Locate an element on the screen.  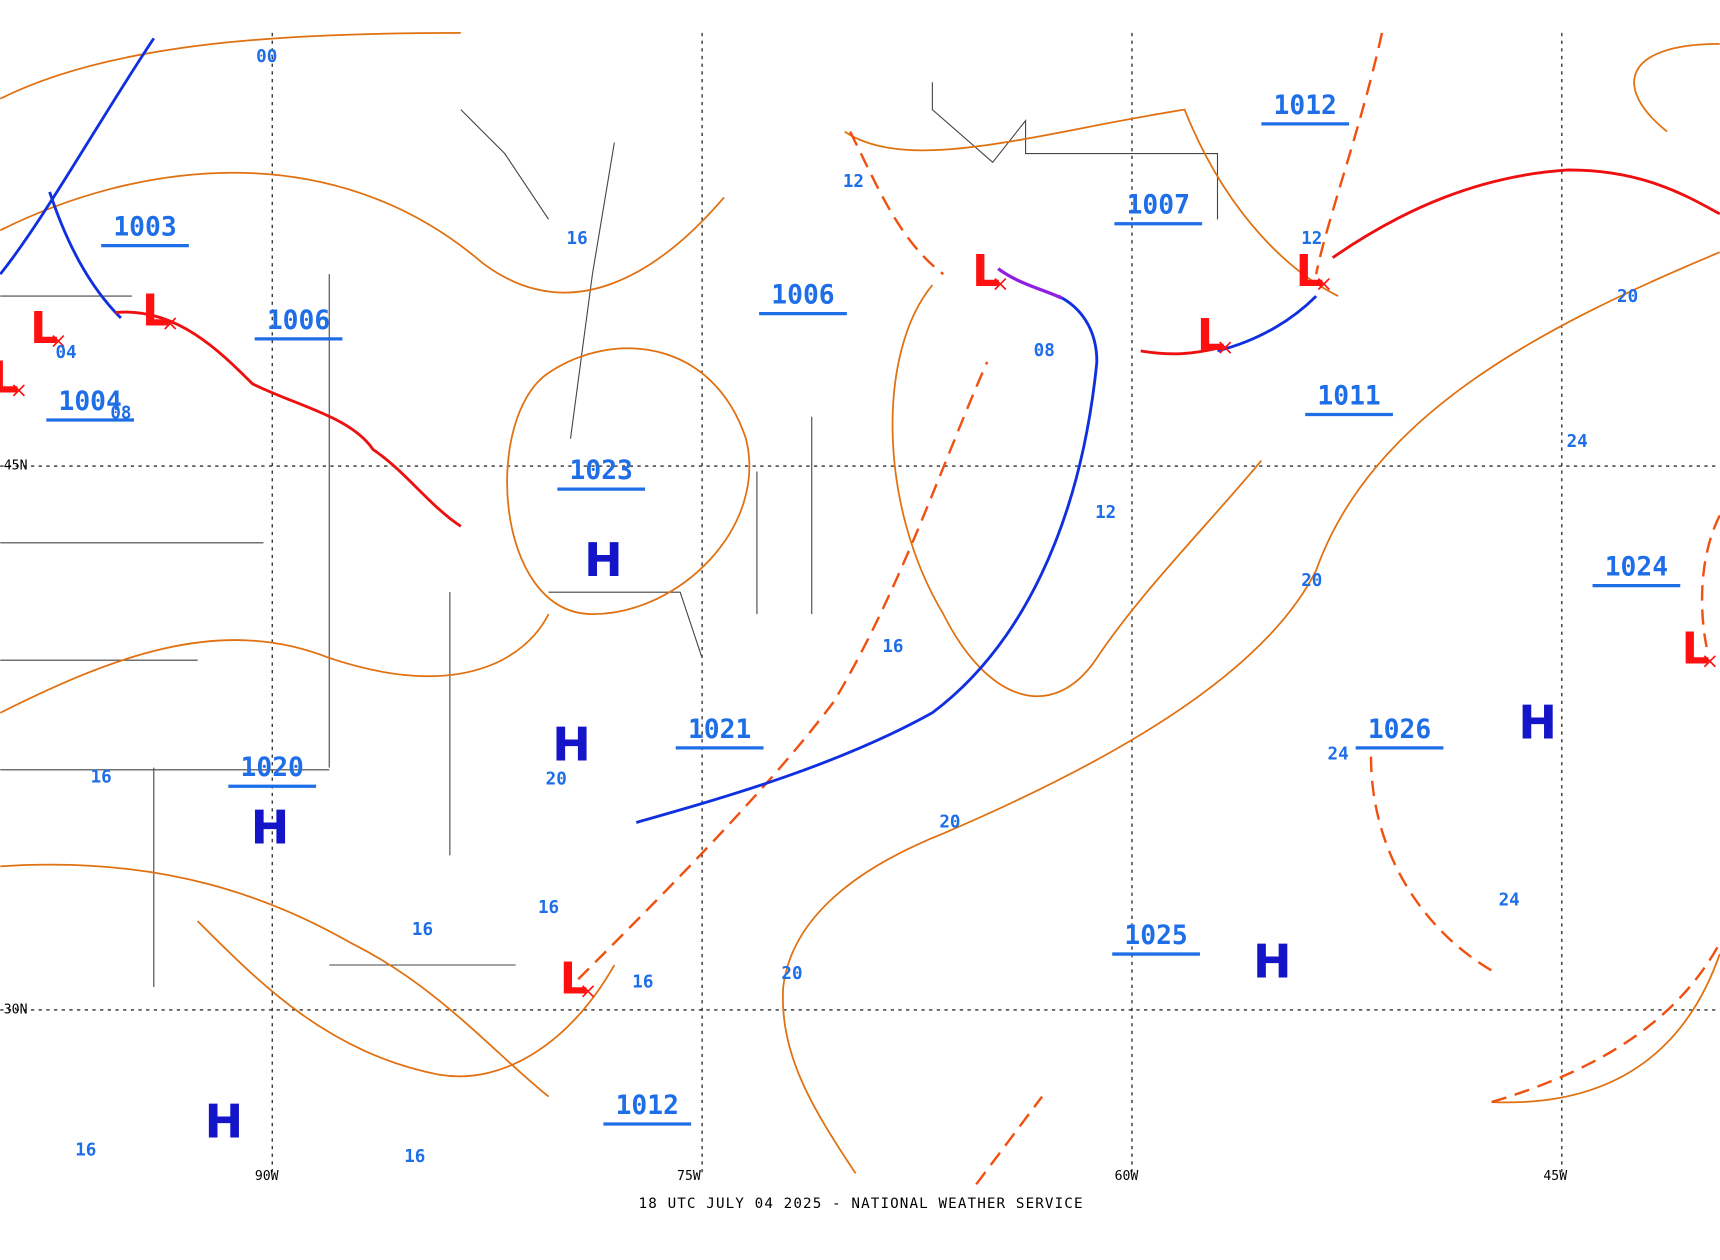
grid-label: 90W is located at coordinates (267, 1176).